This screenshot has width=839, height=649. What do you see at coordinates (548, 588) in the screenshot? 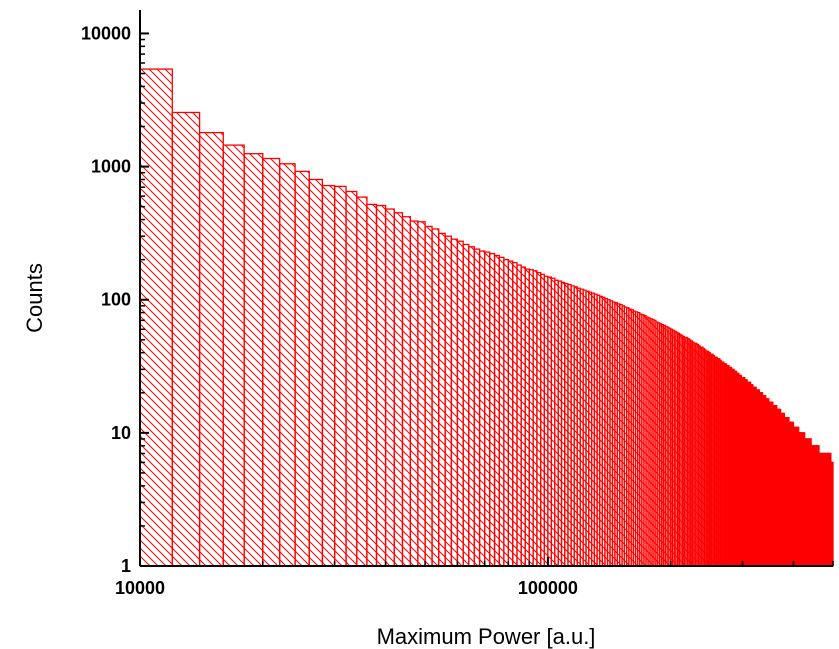
I see `x-tick-label: 100000` at bounding box center [548, 588].